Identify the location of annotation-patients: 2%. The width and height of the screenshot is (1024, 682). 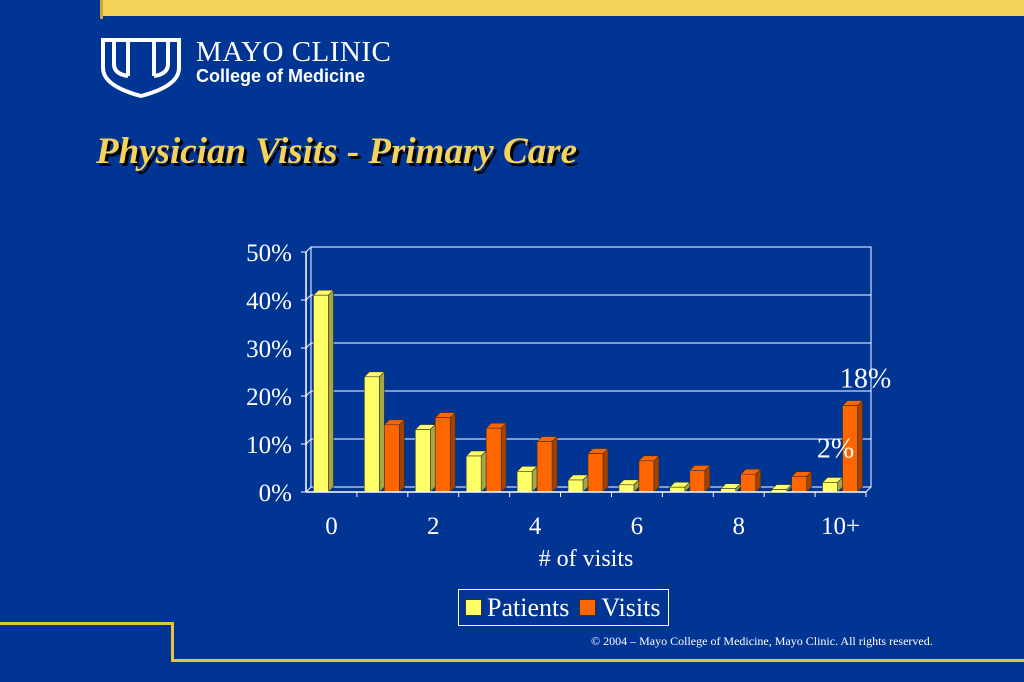
(835, 448).